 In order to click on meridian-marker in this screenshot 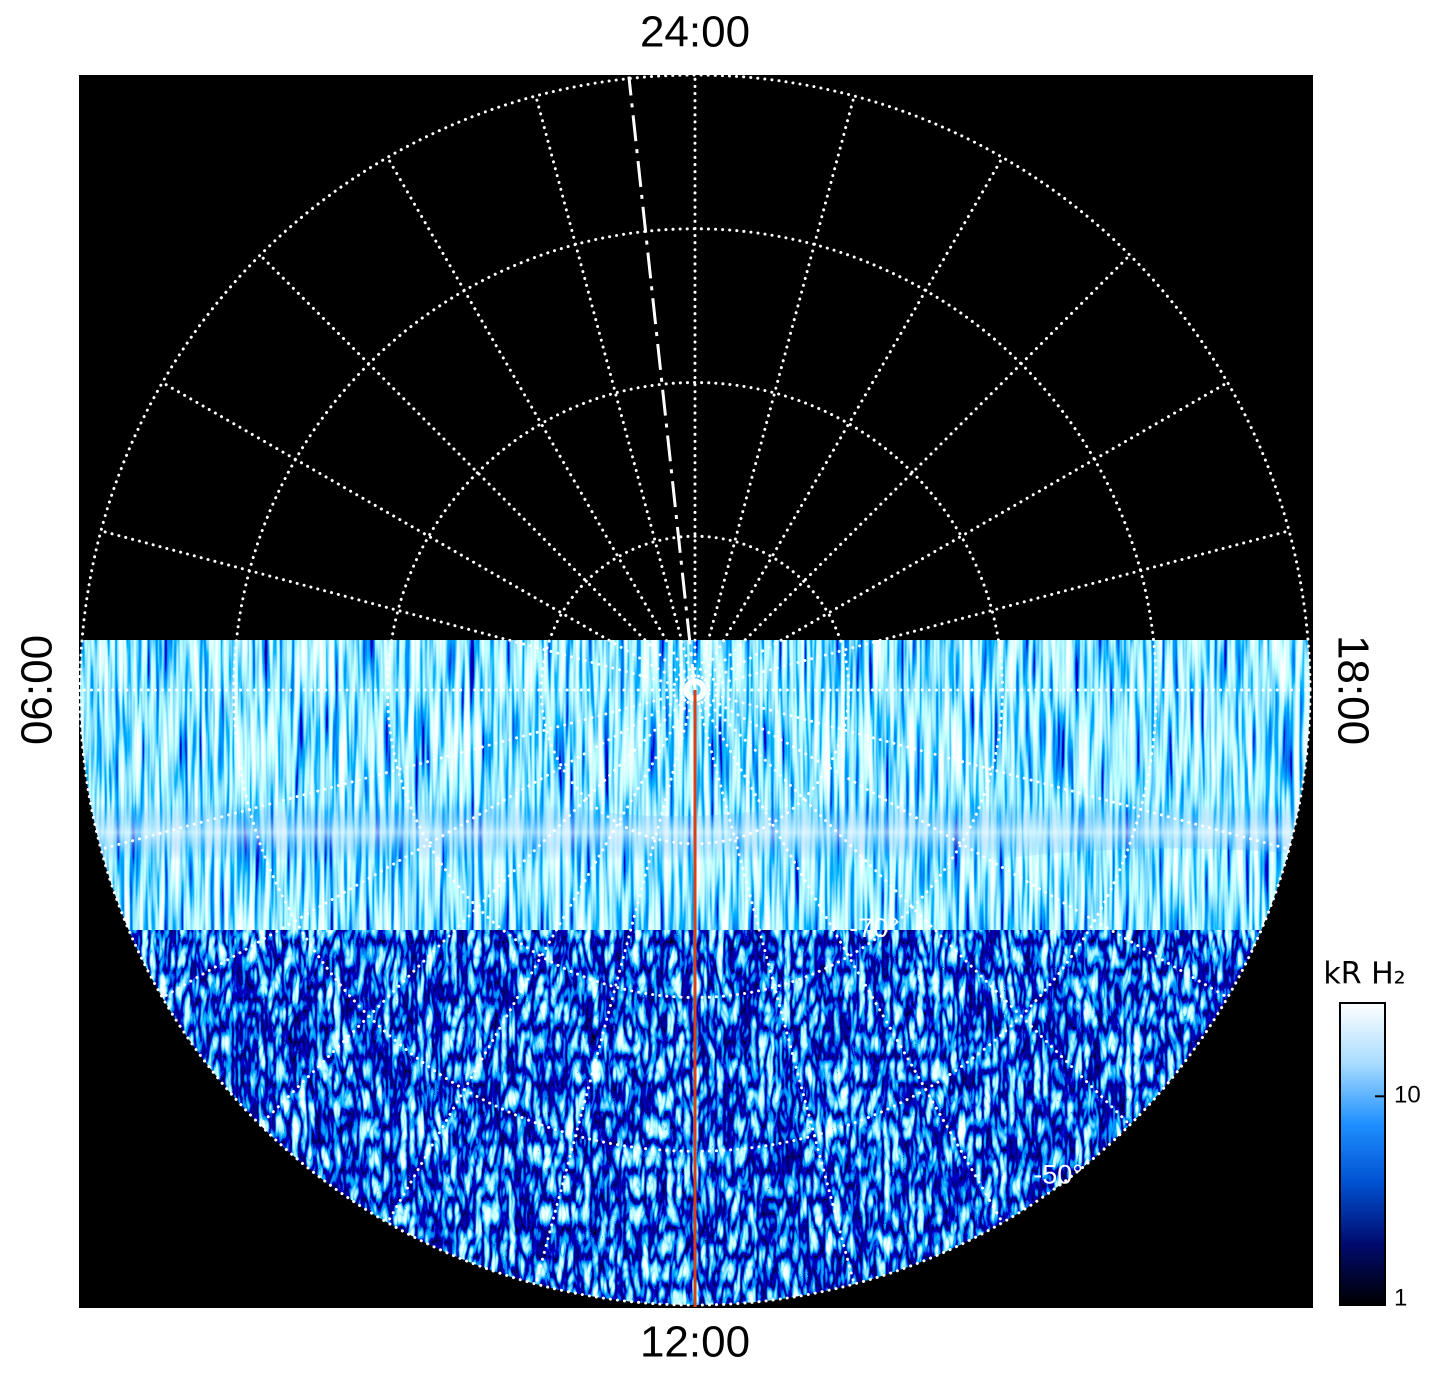, I will do `click(662, 383)`.